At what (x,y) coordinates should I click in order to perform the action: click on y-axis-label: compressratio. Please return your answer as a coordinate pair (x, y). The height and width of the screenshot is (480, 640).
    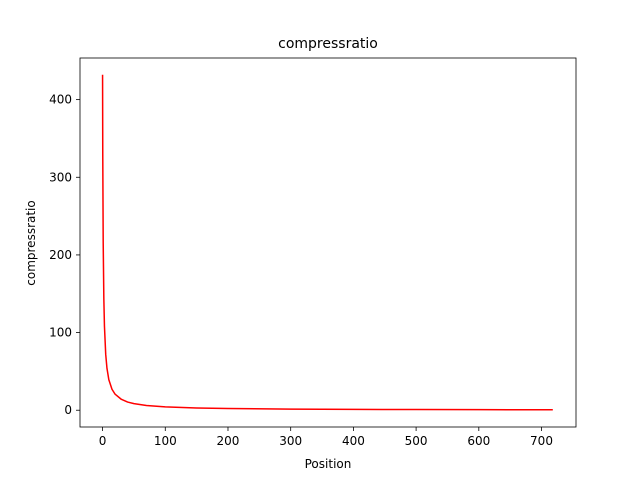
    Looking at the image, I should click on (31, 242).